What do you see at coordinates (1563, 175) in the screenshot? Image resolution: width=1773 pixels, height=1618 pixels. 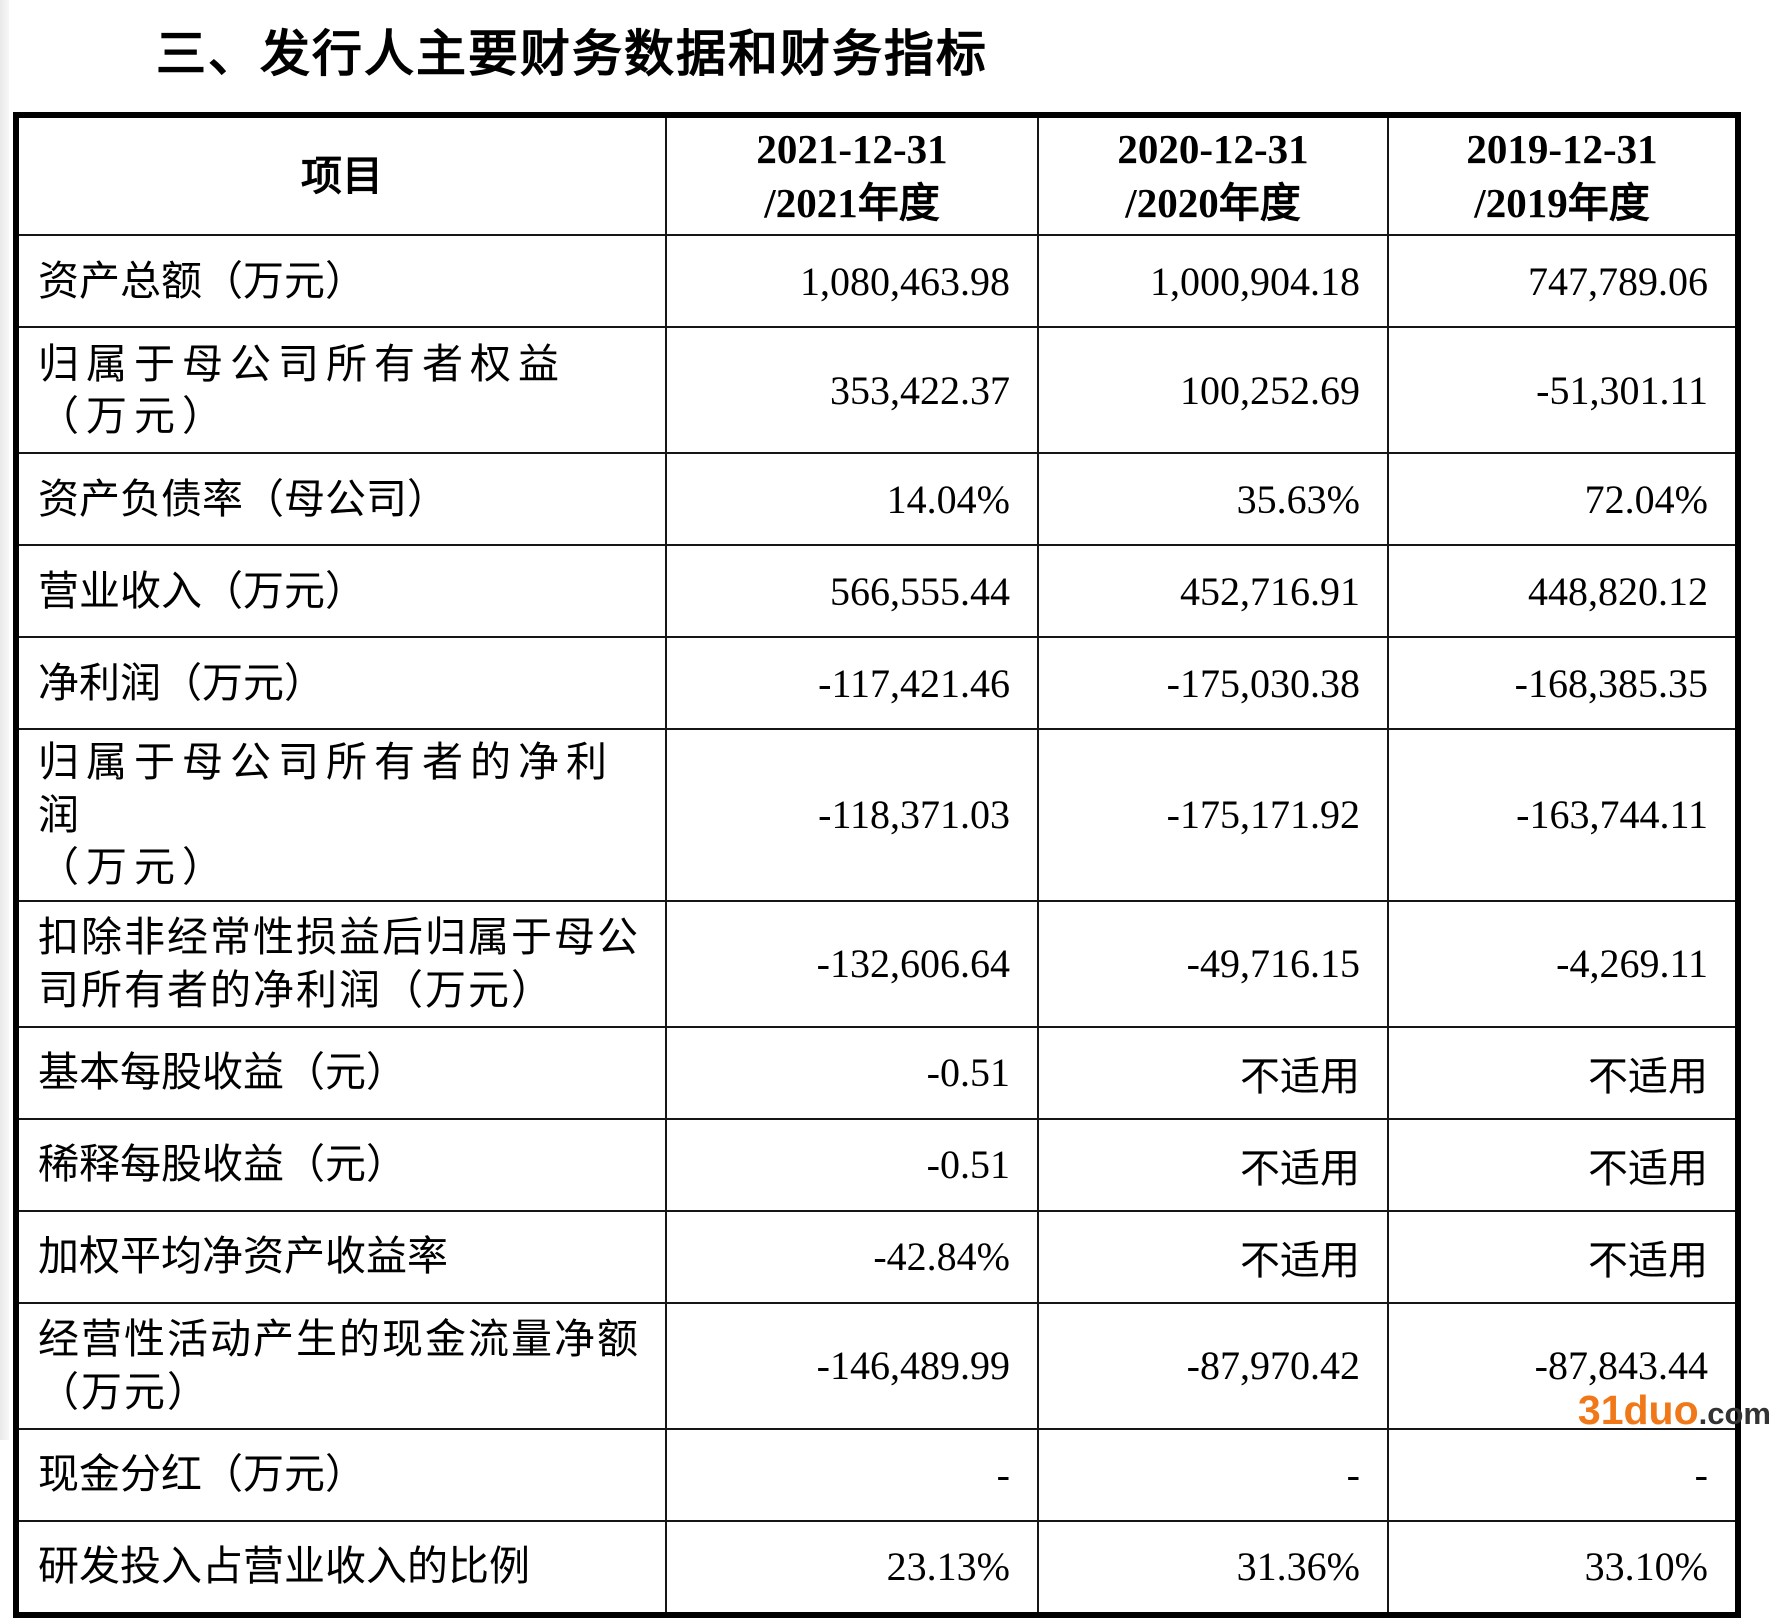 I see `col-header-period-2019: 2019-12-31 /2019年度` at bounding box center [1563, 175].